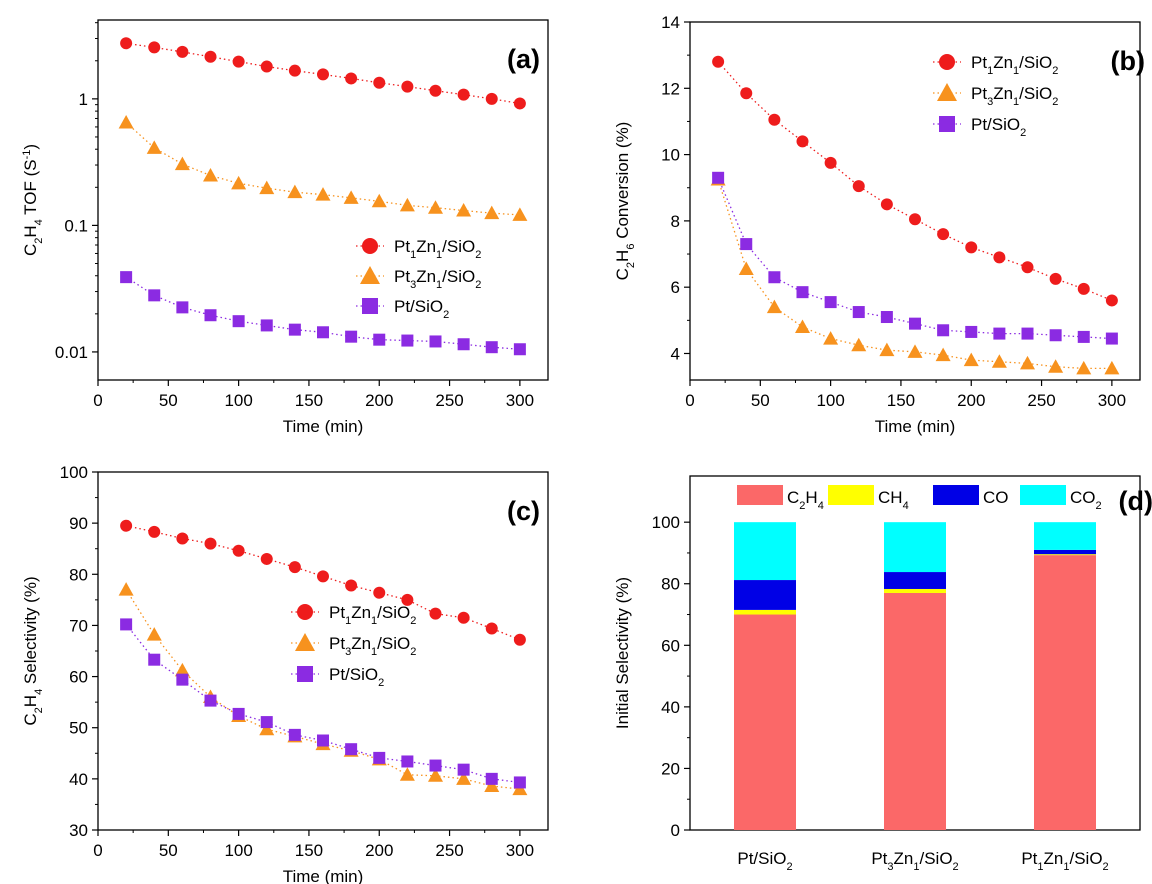 The width and height of the screenshot is (1152, 884). What do you see at coordinates (805, 500) in the screenshot?
I see `legend-label: C2H4` at bounding box center [805, 500].